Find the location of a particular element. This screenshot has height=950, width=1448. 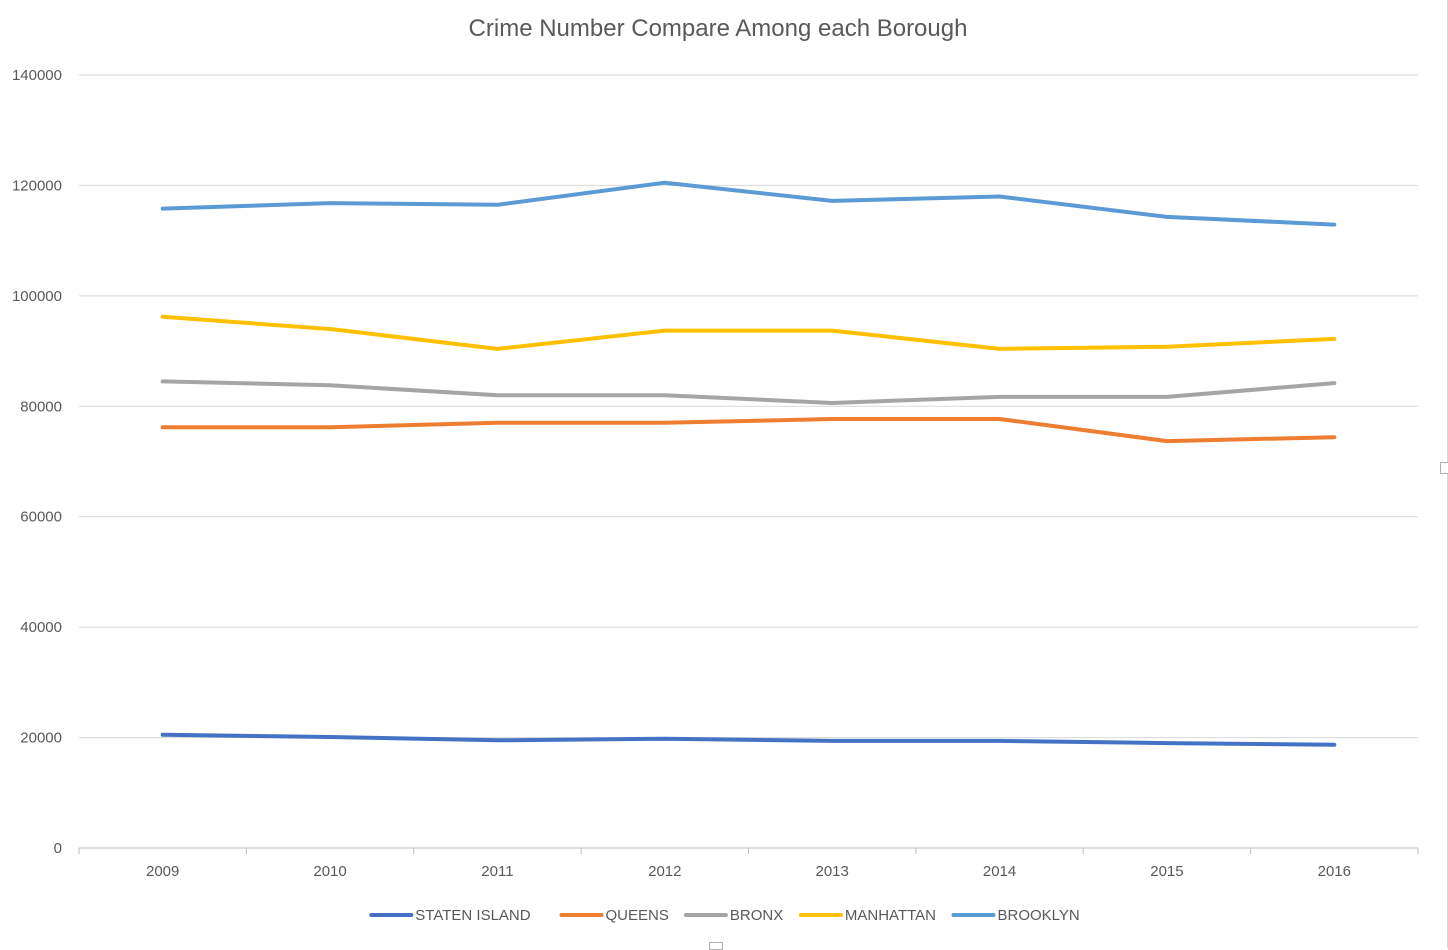

legend-label: MANHATTAN is located at coordinates (890, 915).